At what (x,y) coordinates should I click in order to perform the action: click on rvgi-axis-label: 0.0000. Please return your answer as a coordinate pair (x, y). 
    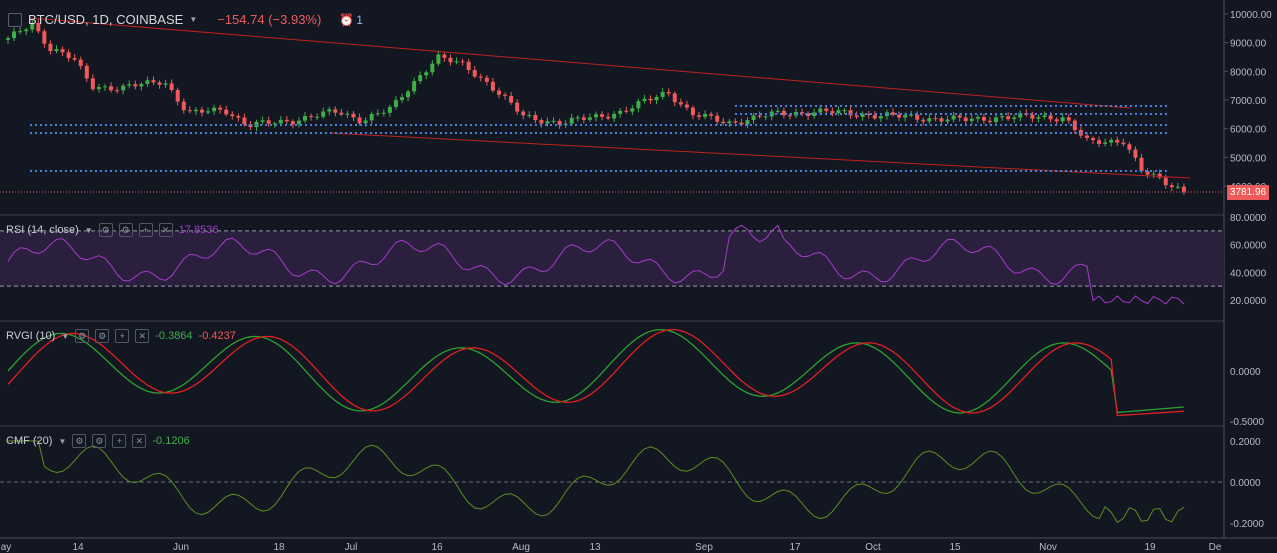
    Looking at the image, I should click on (1245, 372).